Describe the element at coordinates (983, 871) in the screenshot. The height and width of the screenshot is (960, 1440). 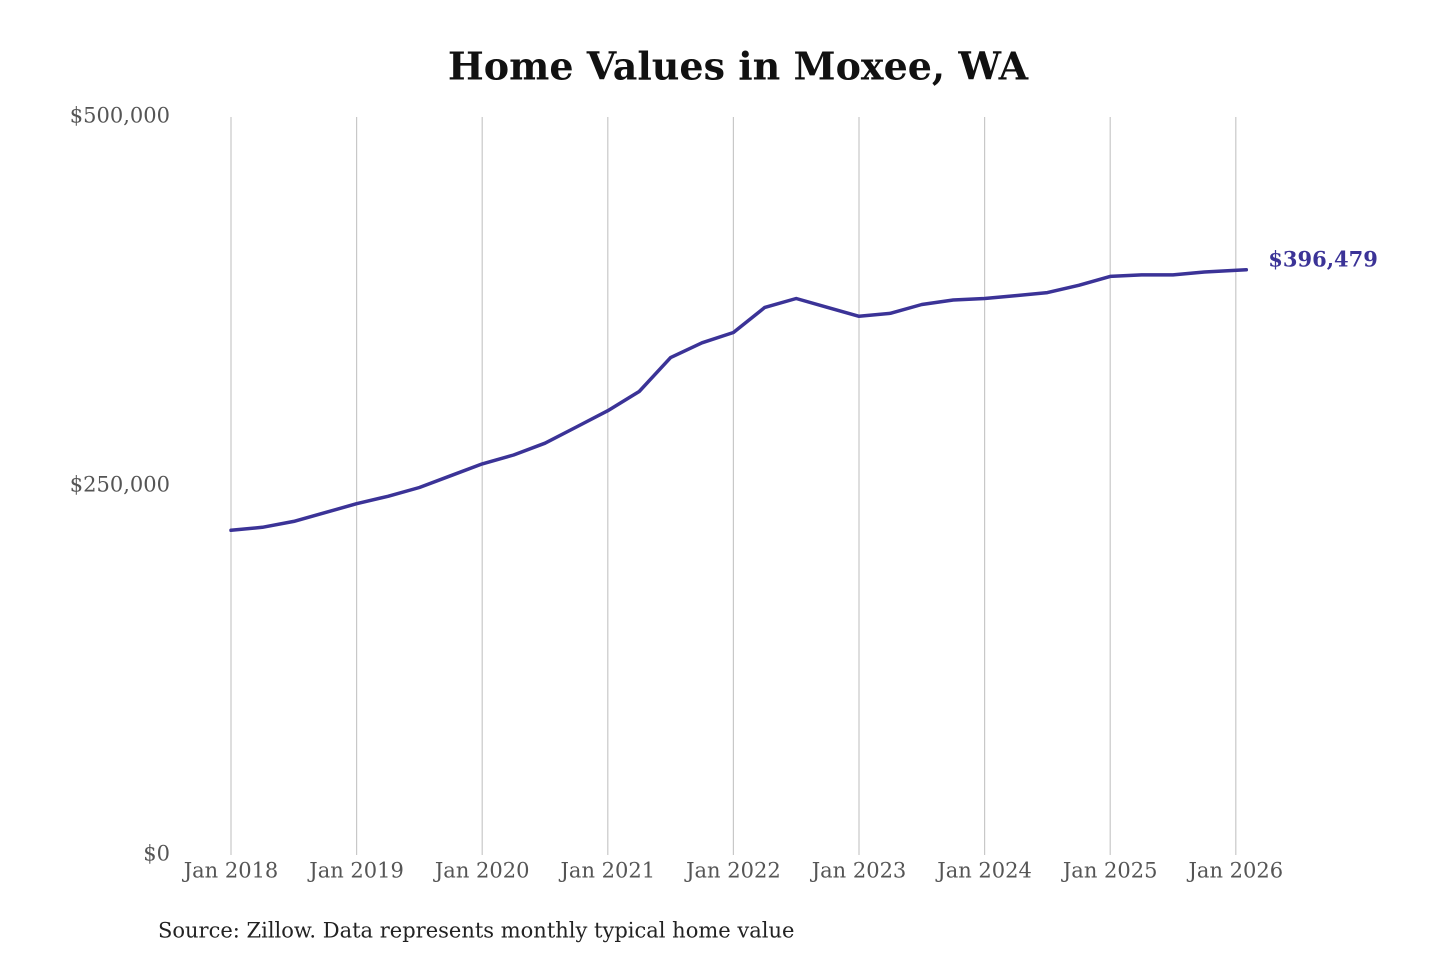
I see `x-tick-label: Jan 2024` at that location.